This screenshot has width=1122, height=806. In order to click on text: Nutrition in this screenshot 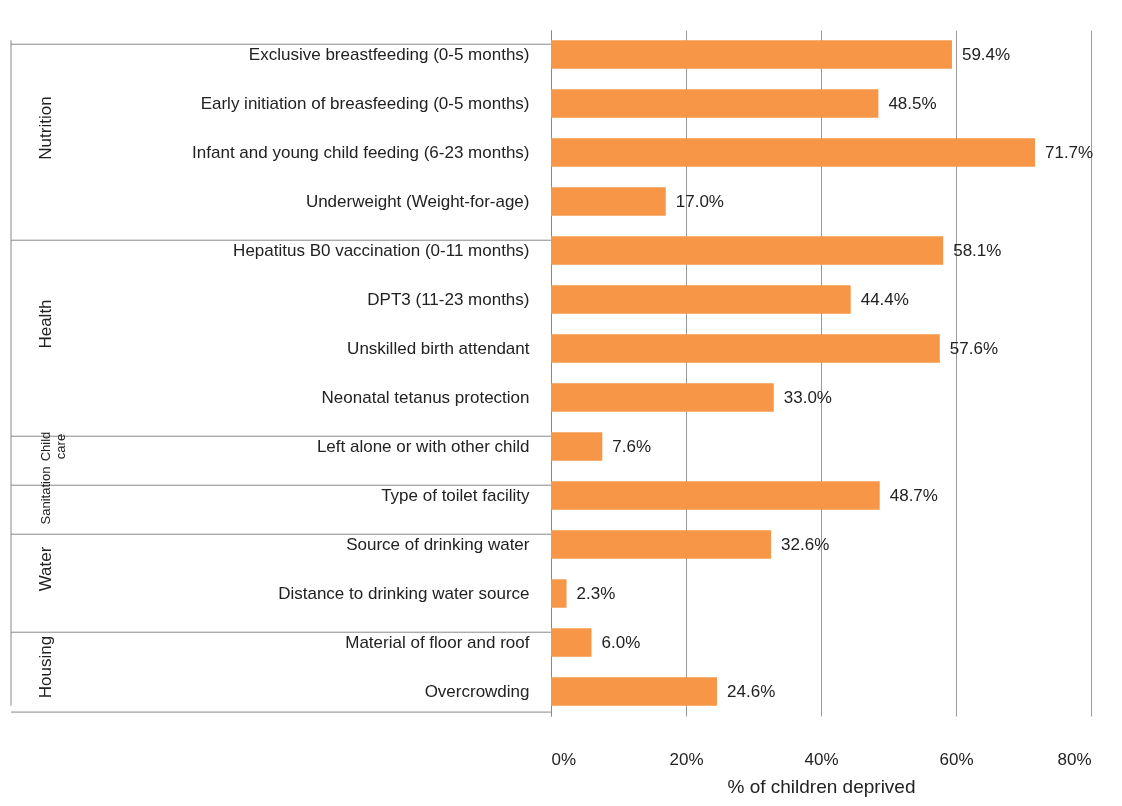, I will do `click(45, 128)`.